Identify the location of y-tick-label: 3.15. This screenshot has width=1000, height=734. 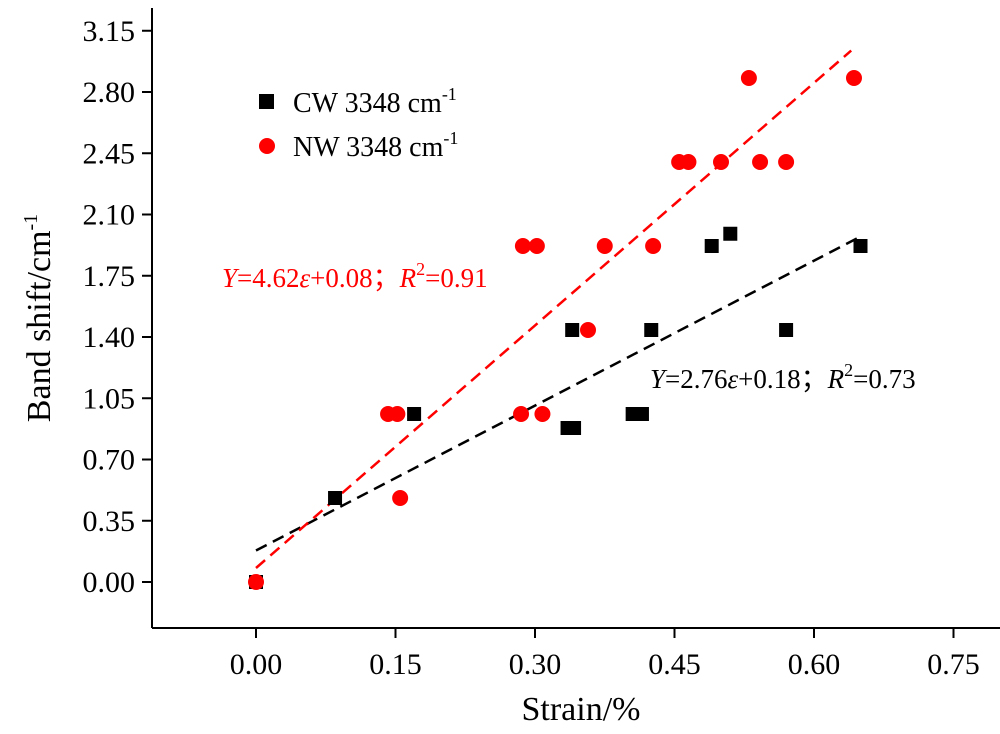
(109, 31).